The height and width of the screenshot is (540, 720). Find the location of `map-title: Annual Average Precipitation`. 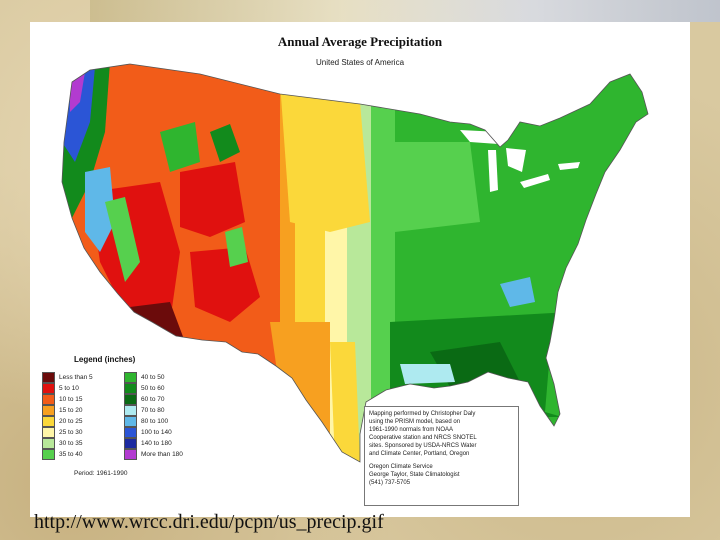

map-title: Annual Average Precipitation is located at coordinates (360, 41).